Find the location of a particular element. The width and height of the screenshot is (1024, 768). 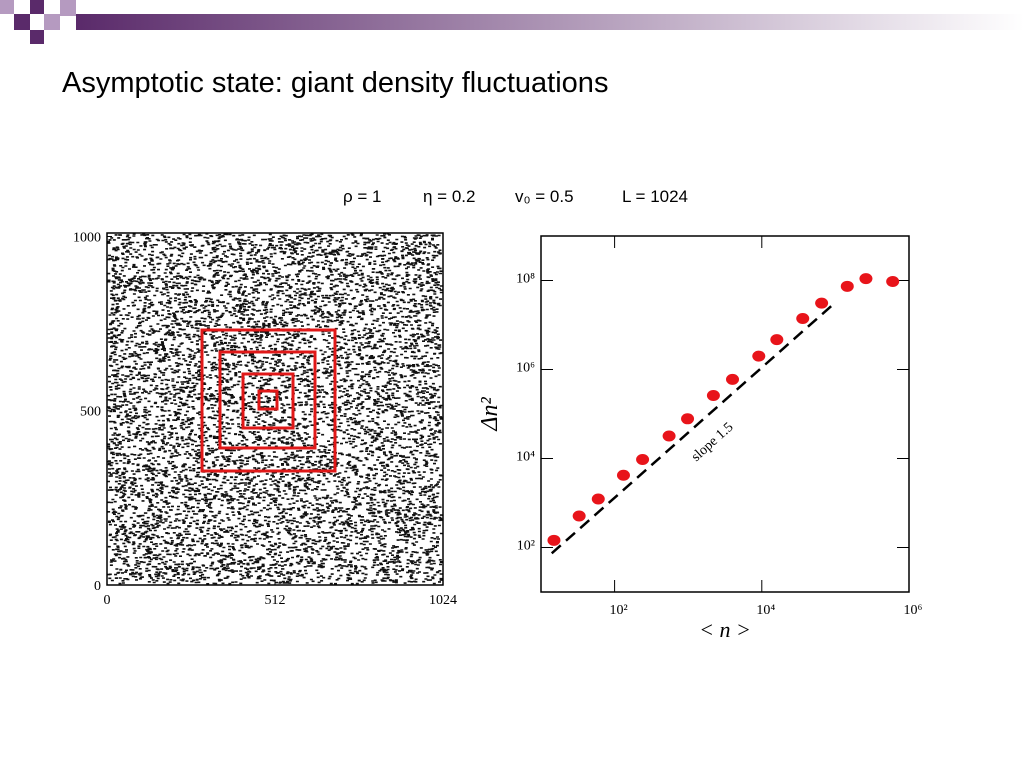

y-axis-label: Δn² is located at coordinates (490, 414).